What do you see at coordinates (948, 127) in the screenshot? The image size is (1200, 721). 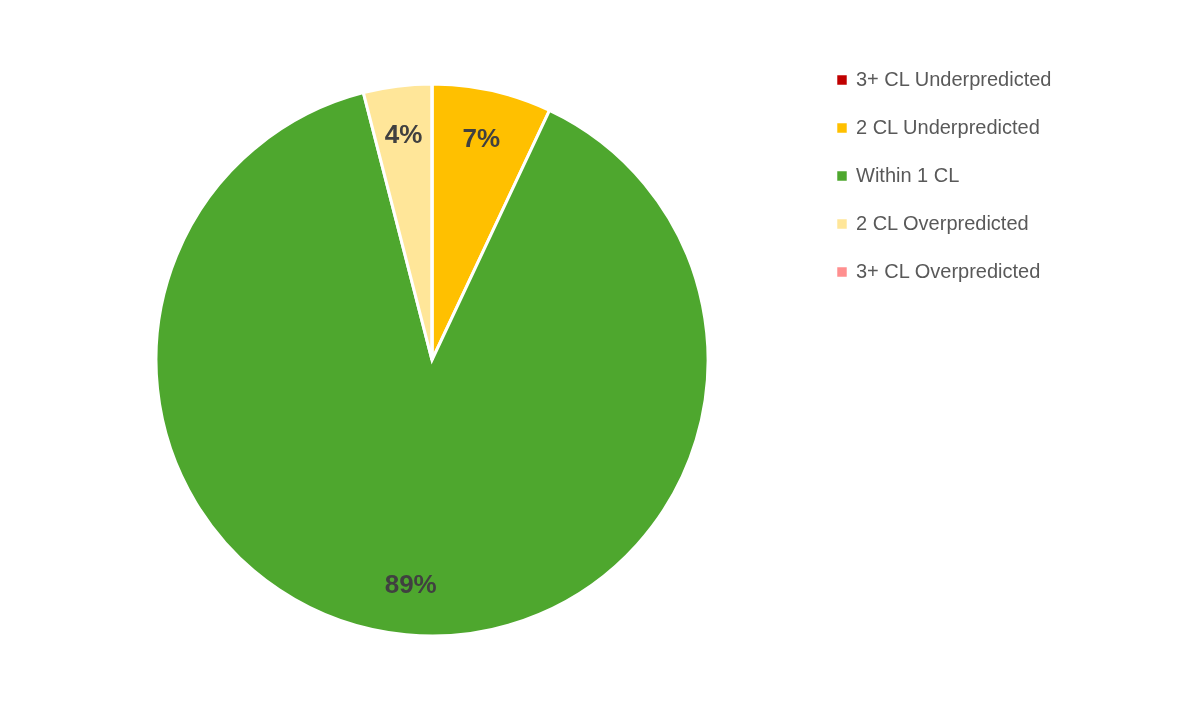 I see `legend-label: 2 CL Underpredicted` at bounding box center [948, 127].